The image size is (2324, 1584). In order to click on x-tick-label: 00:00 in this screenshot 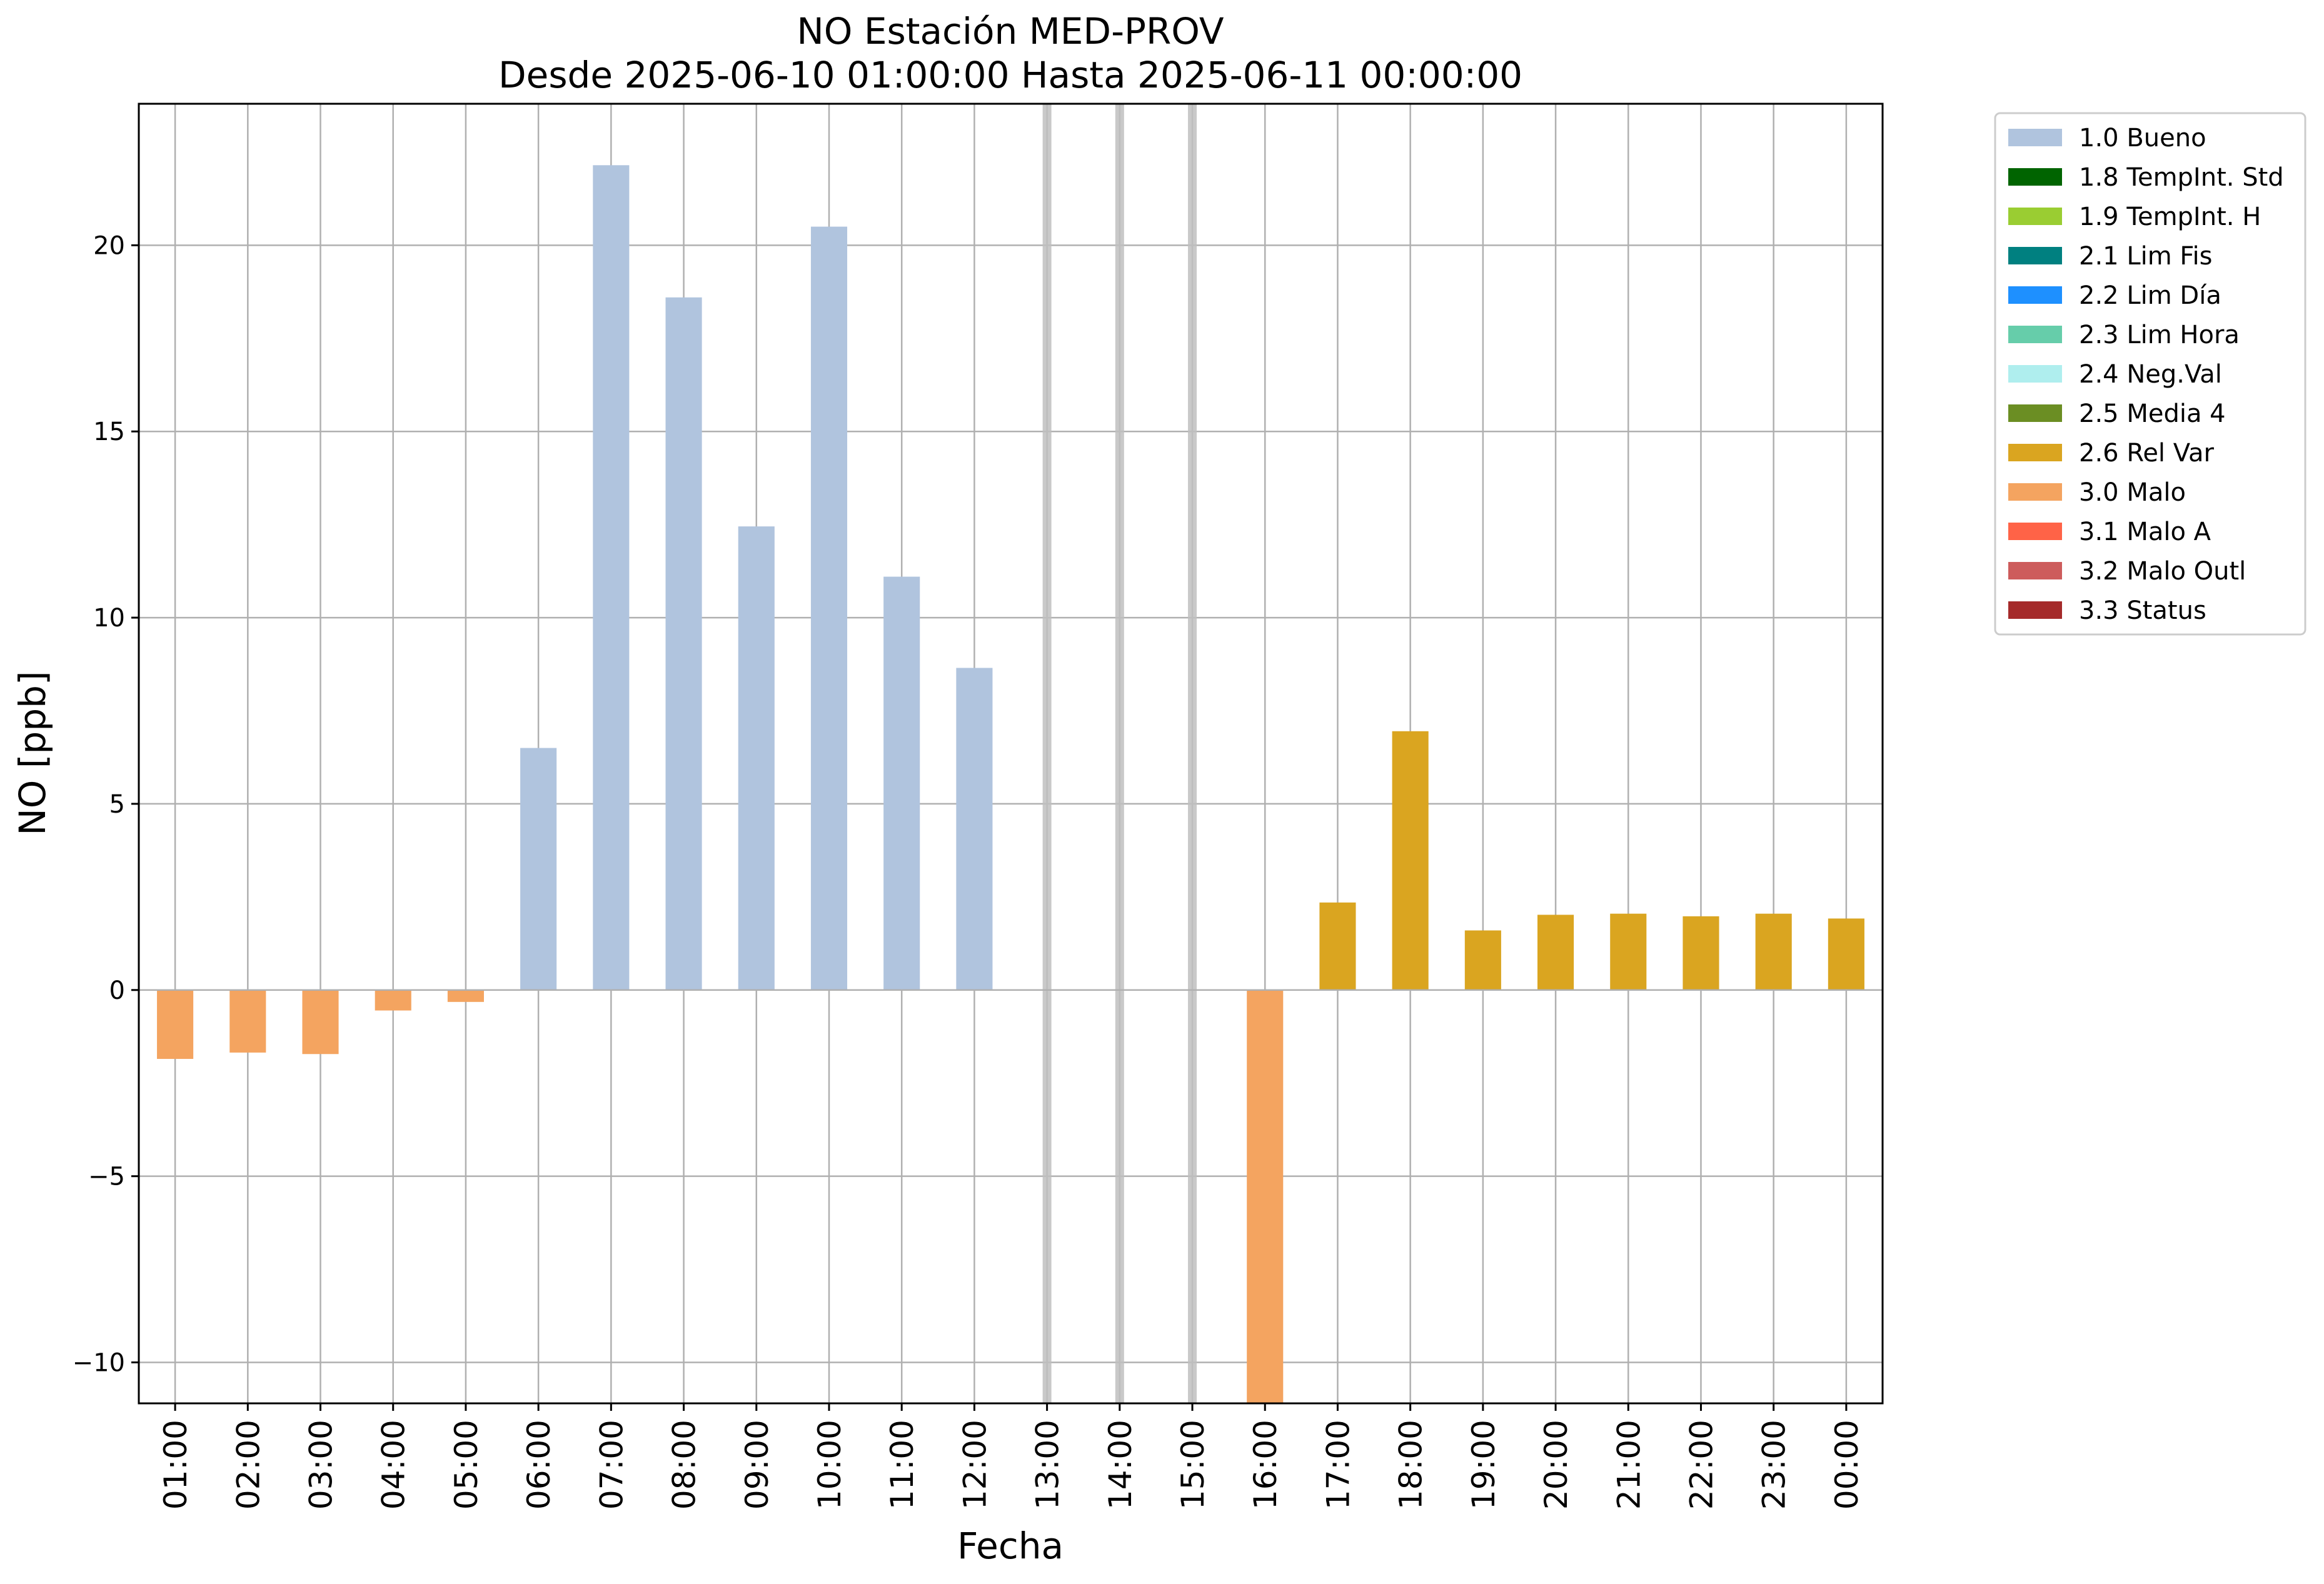, I will do `click(1847, 1465)`.